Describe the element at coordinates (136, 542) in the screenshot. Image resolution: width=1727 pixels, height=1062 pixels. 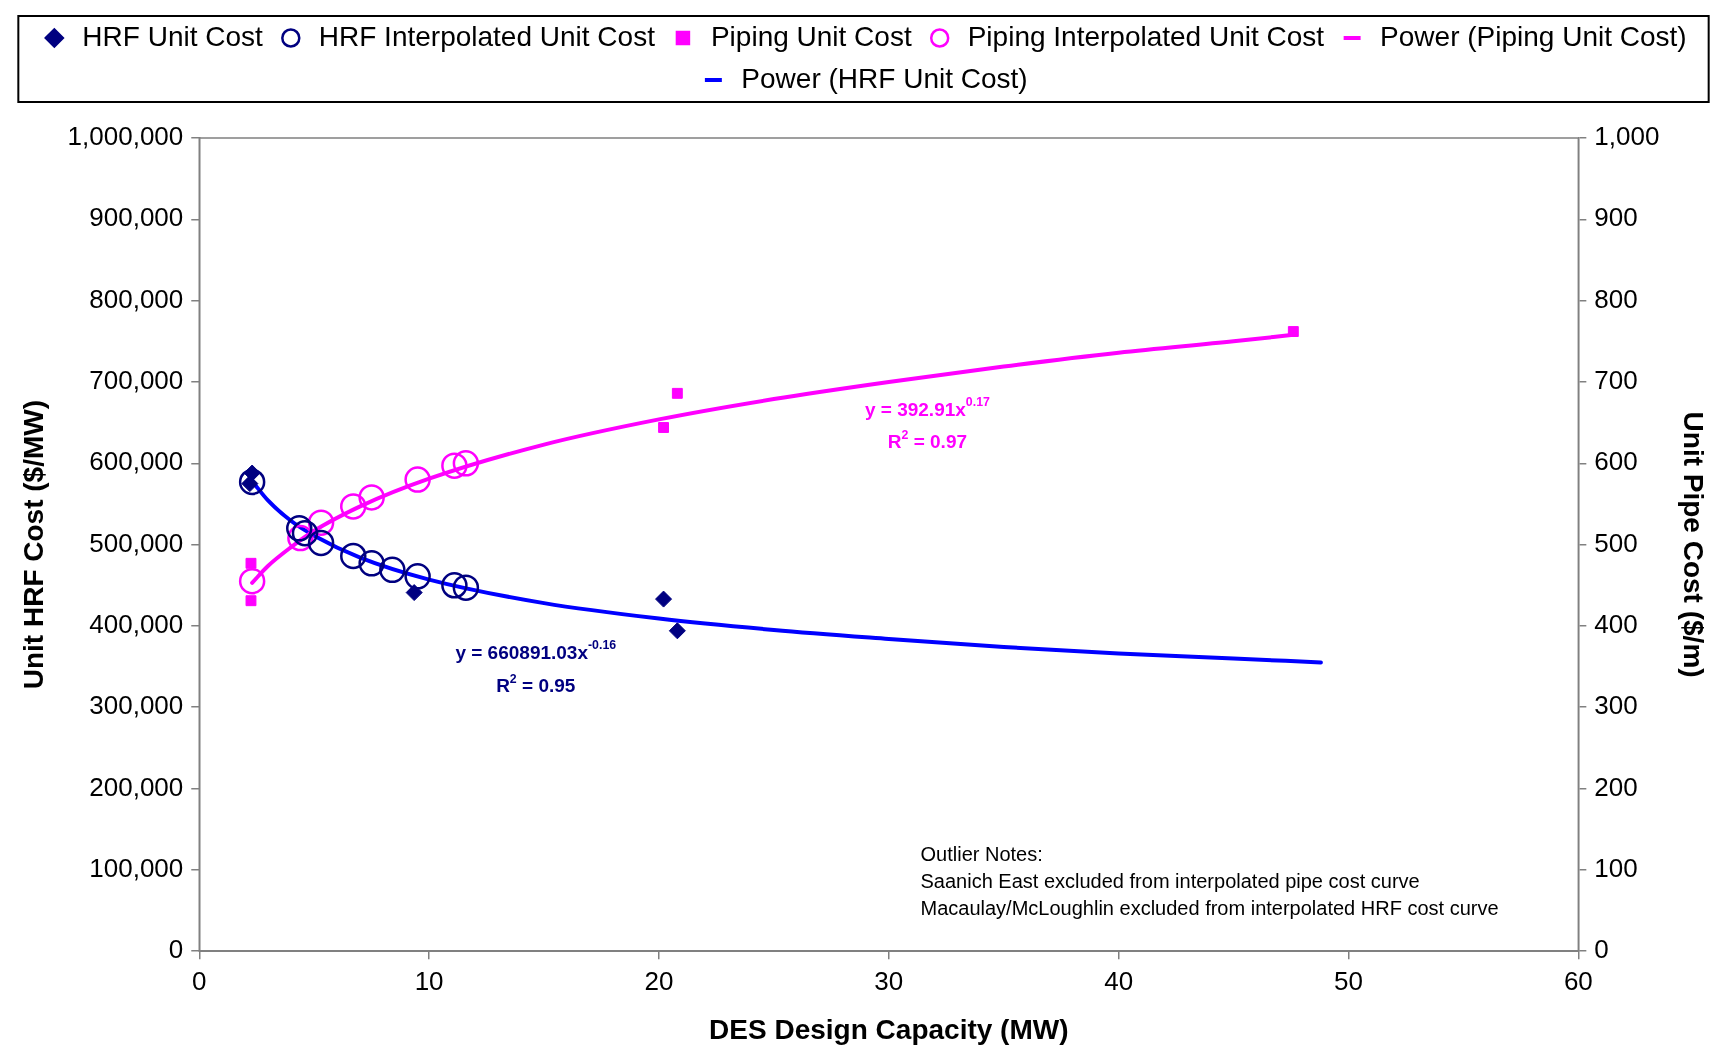
I see `y-tick-label: 500,000` at that location.